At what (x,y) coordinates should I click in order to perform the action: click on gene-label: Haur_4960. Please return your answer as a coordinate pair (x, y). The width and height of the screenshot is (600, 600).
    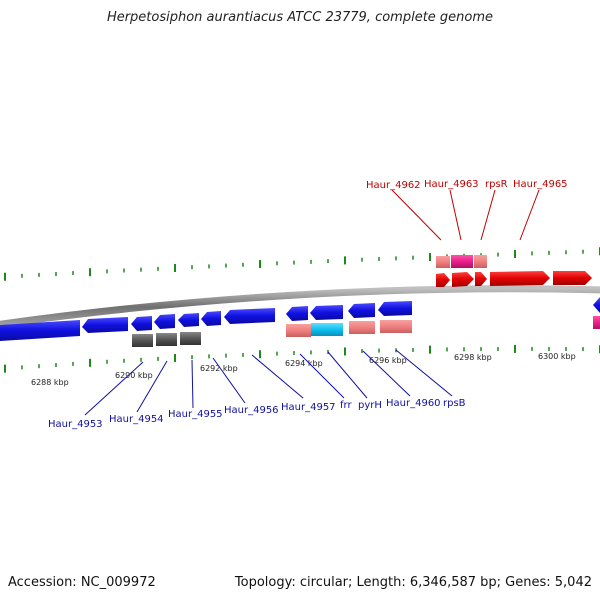
    Looking at the image, I should click on (413, 403).